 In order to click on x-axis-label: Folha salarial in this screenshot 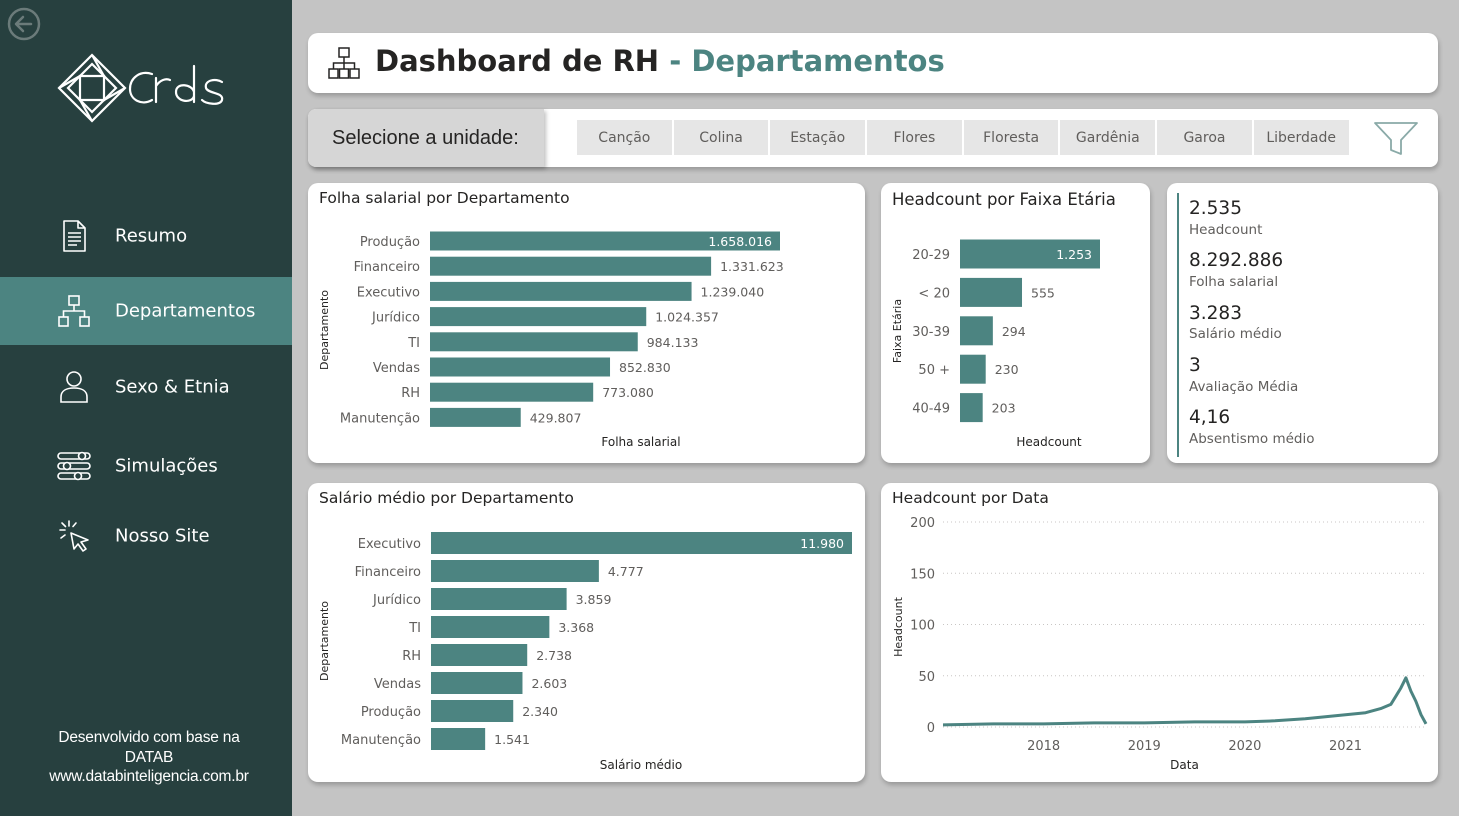, I will do `click(640, 442)`.